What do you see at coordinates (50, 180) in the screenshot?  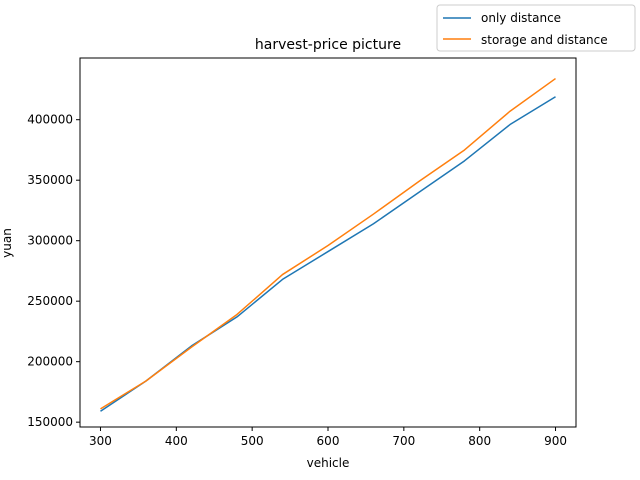 I see `y-tick-label: 350000` at bounding box center [50, 180].